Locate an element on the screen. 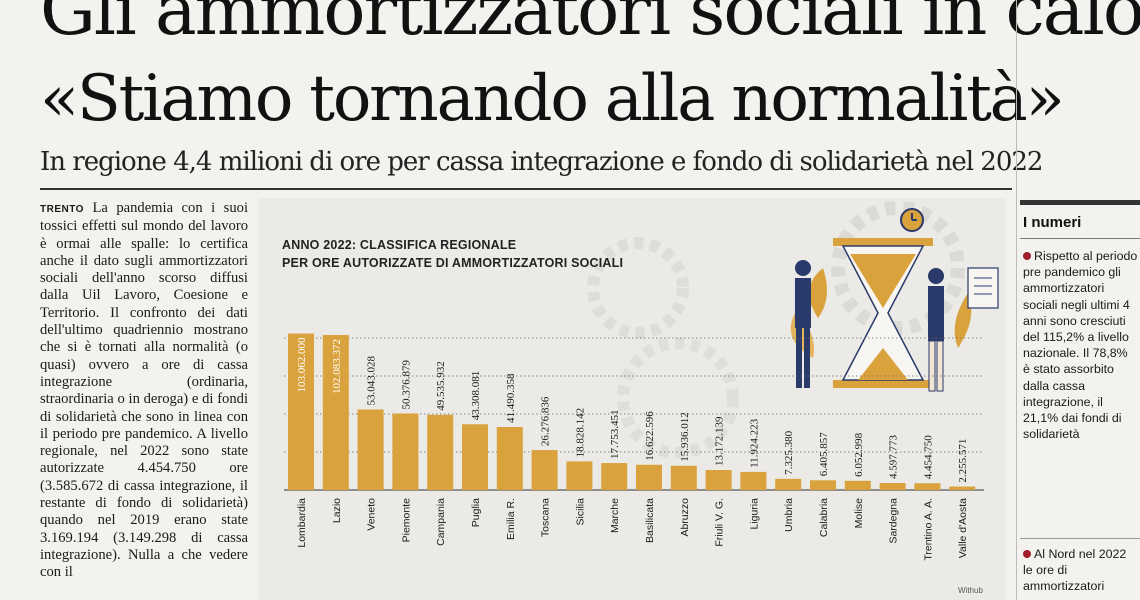  value-label-5: 43.308.081 is located at coordinates (476, 396).